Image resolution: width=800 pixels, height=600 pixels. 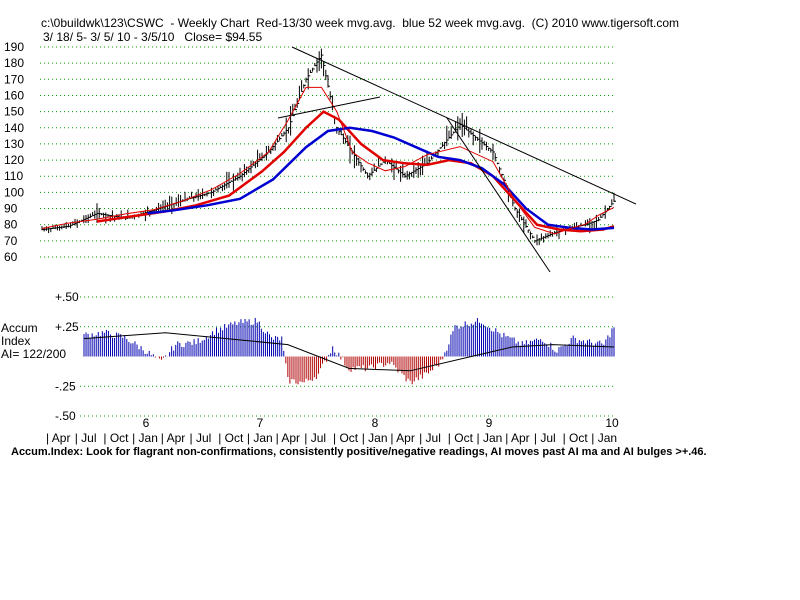 I want to click on accum-label-line2: Index, so click(x=16, y=341).